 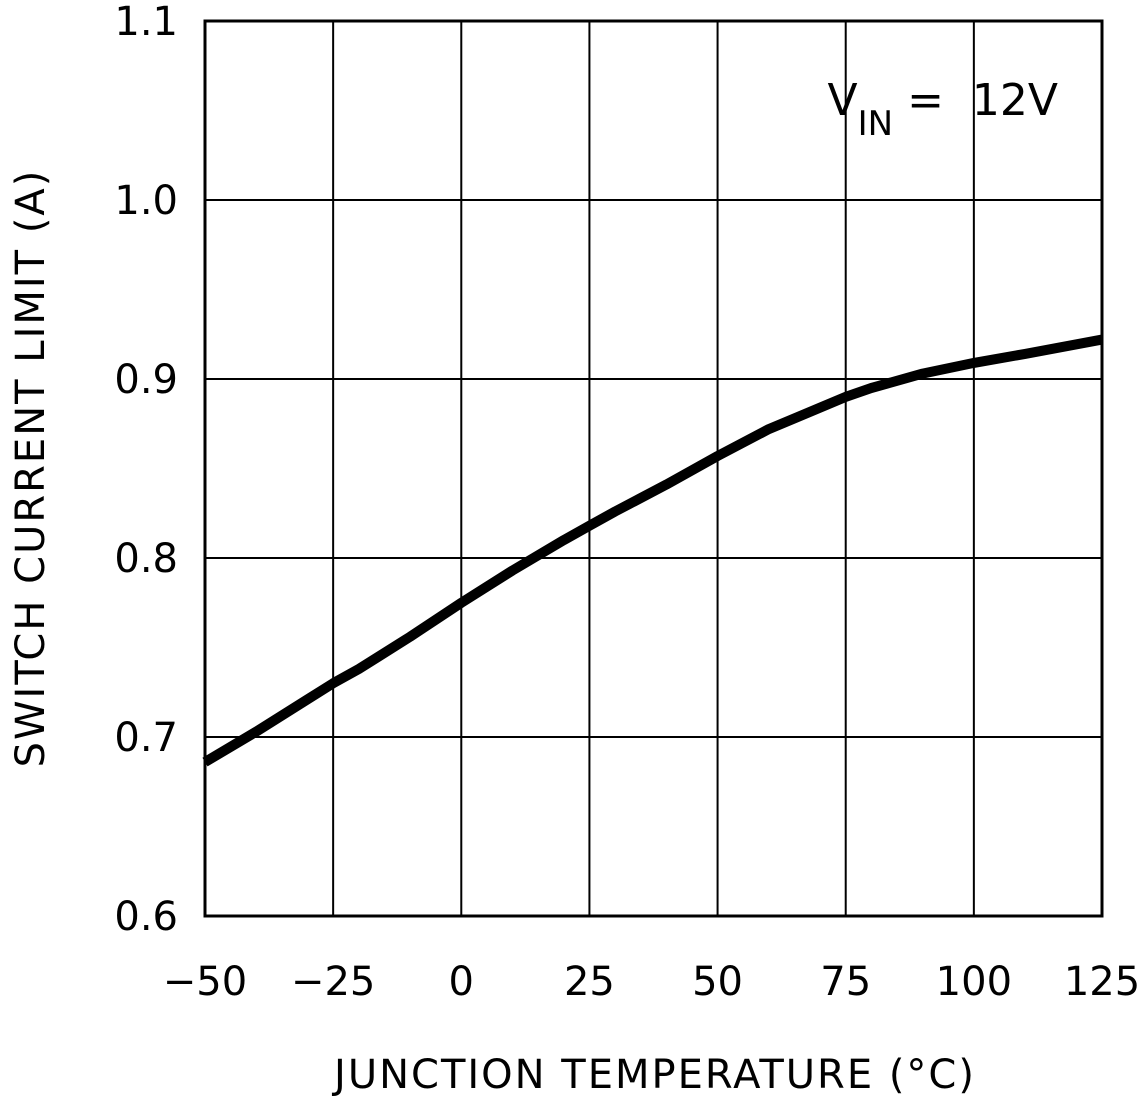 What do you see at coordinates (650, 982) in the screenshot?
I see `x-tick-labels: −50 −25 0 25 50 75 100 125` at bounding box center [650, 982].